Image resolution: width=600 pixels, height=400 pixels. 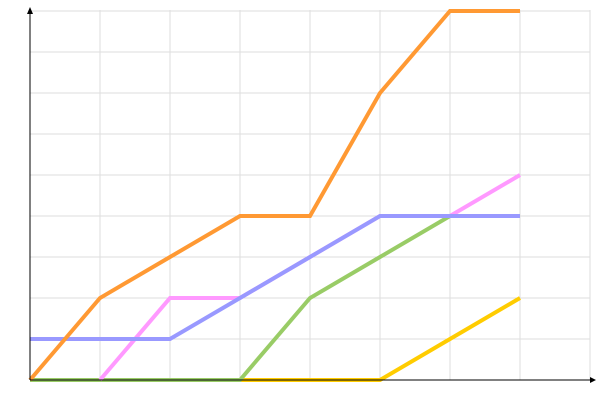 I want to click on x-axis-arrow-icon, so click(x=593, y=380).